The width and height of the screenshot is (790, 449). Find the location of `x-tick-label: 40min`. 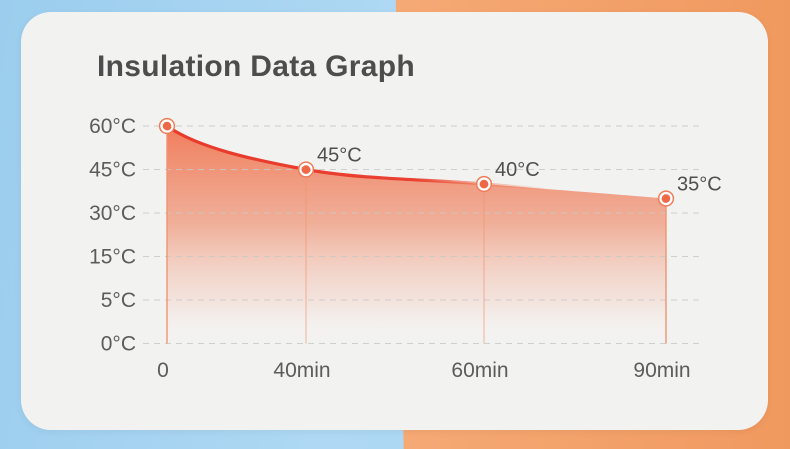

x-tick-label: 40min is located at coordinates (301, 370).